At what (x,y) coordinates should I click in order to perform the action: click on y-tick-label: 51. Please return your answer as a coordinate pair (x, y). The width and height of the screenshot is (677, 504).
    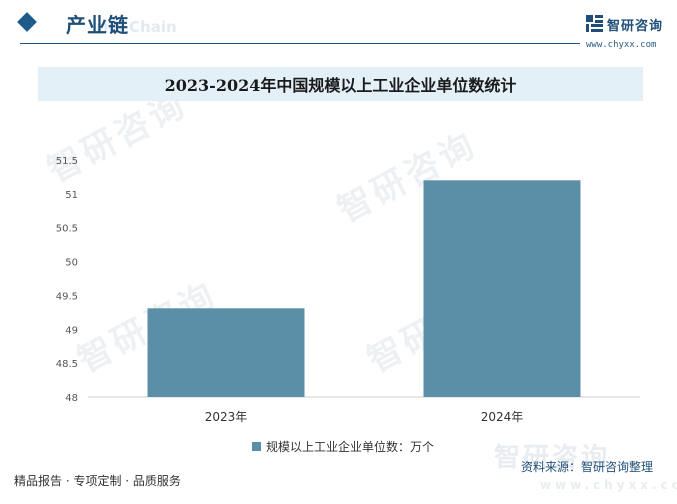
    Looking at the image, I should click on (71, 195).